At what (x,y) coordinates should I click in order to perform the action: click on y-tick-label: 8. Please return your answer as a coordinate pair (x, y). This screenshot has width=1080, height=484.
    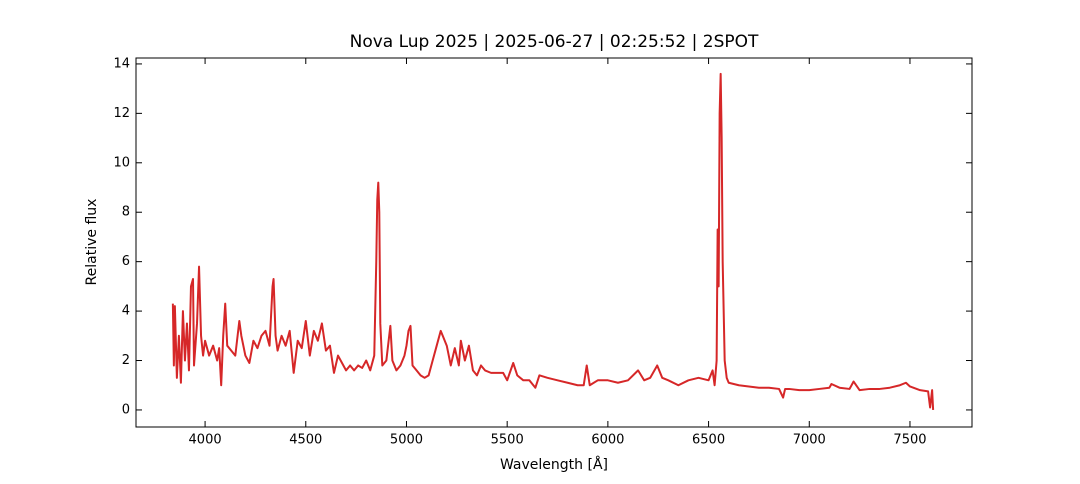
    Looking at the image, I should click on (126, 212).